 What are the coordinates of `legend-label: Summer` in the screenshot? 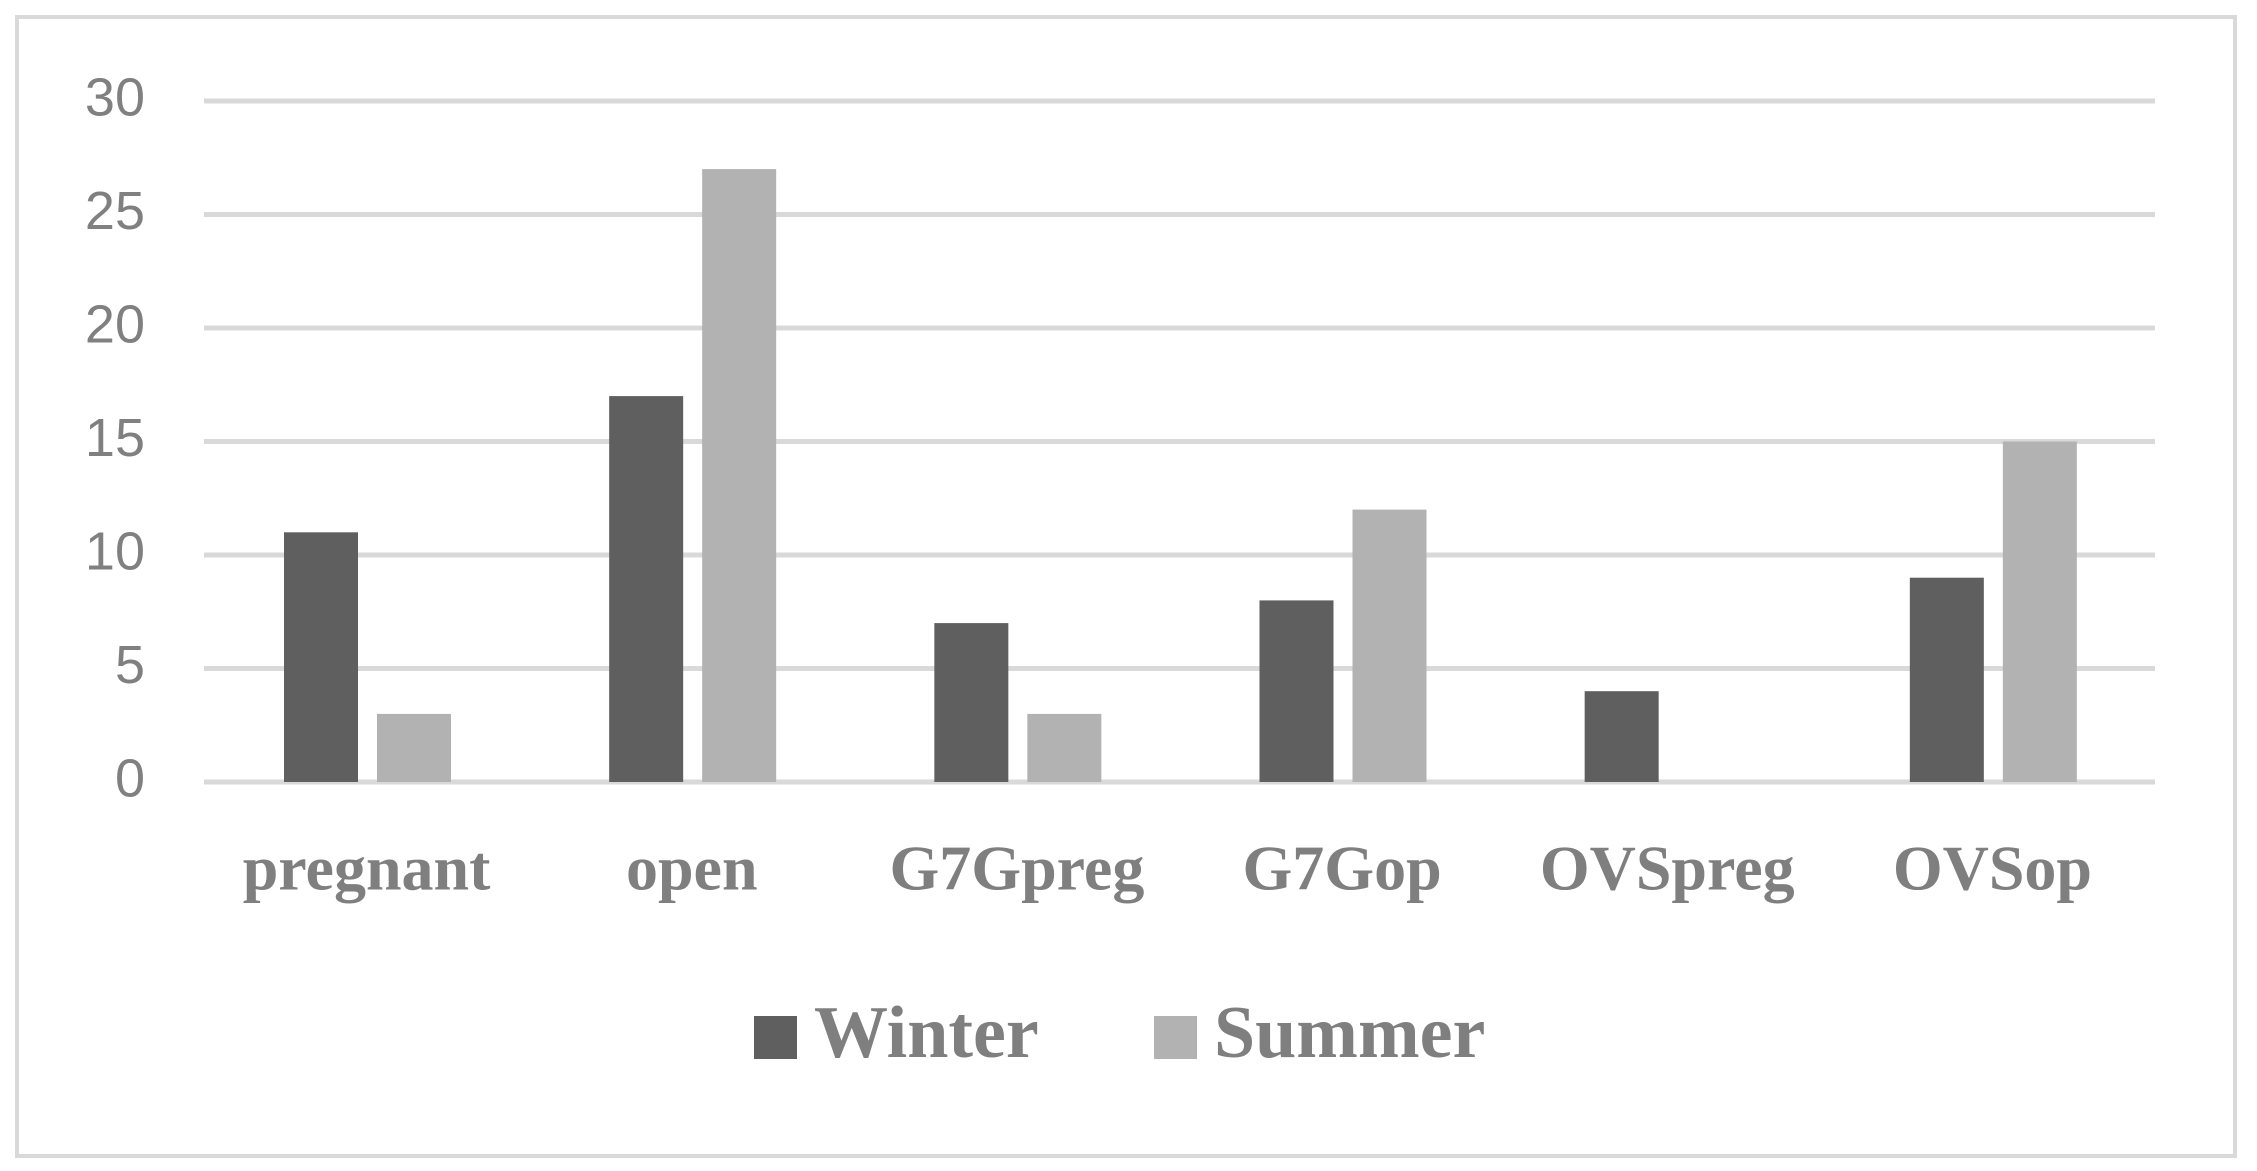 It's located at (1349, 1033).